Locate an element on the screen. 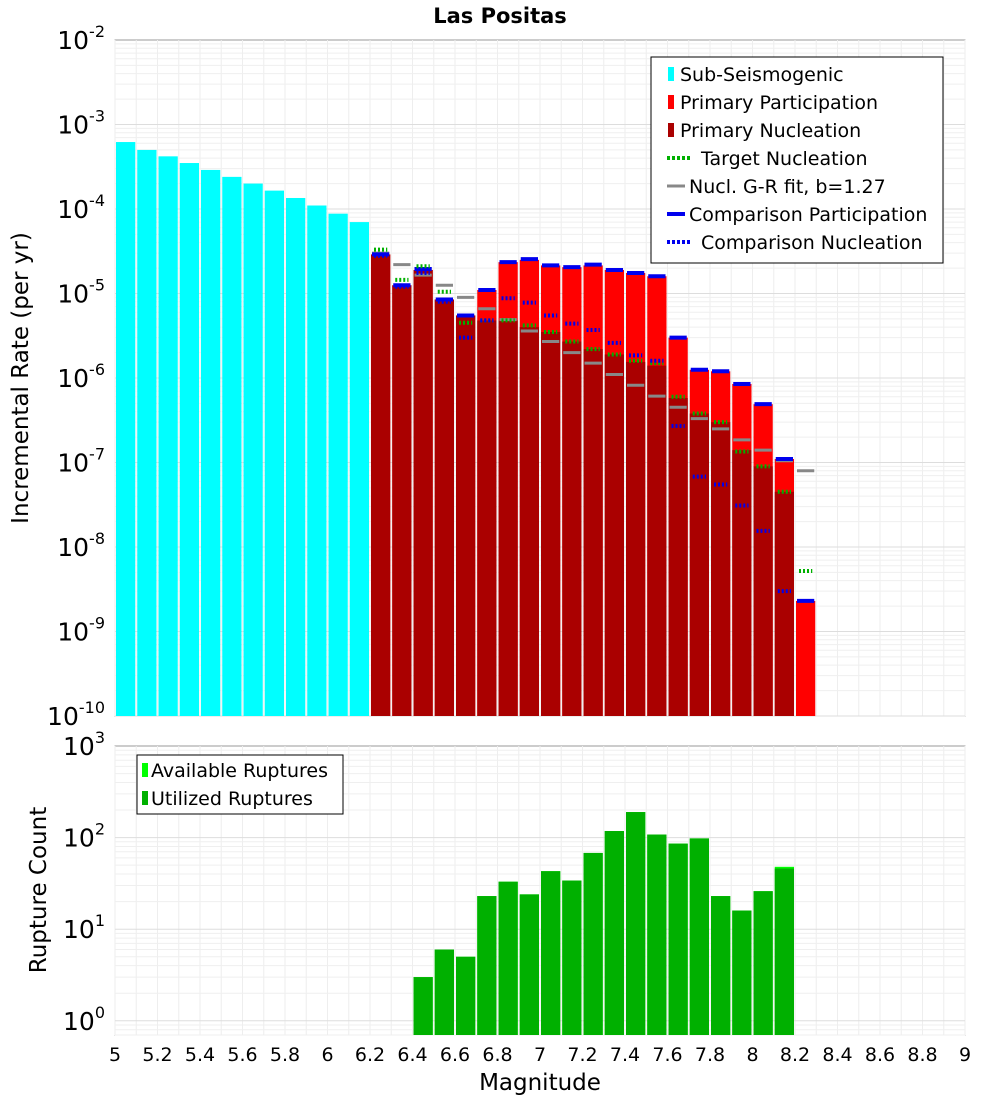  bottom-y-axis-label: Rupture Count is located at coordinates (39, 890).